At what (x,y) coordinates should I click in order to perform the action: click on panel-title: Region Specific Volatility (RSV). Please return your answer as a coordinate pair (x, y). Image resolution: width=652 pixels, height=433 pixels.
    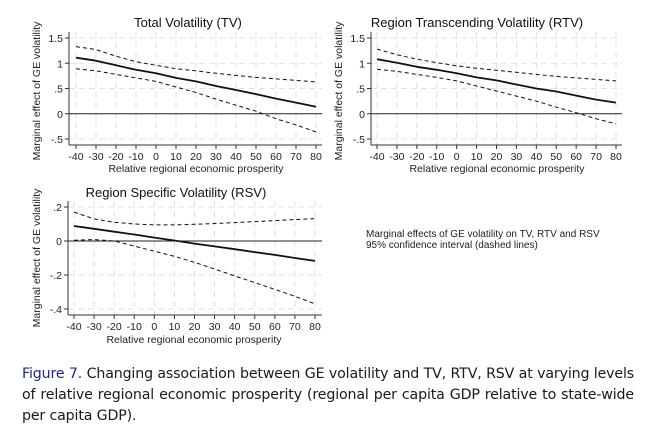
    Looking at the image, I should click on (176, 192).